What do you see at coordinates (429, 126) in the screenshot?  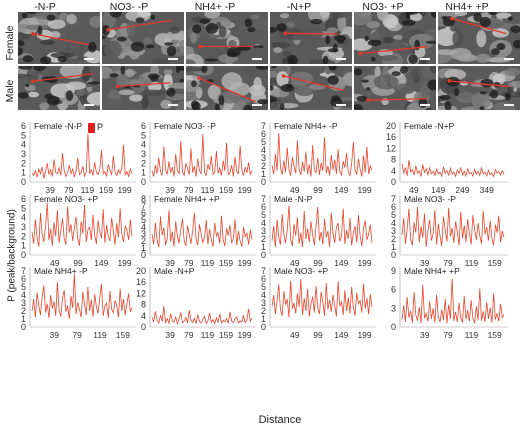 I see `panel-title: Female -N+P` at bounding box center [429, 126].